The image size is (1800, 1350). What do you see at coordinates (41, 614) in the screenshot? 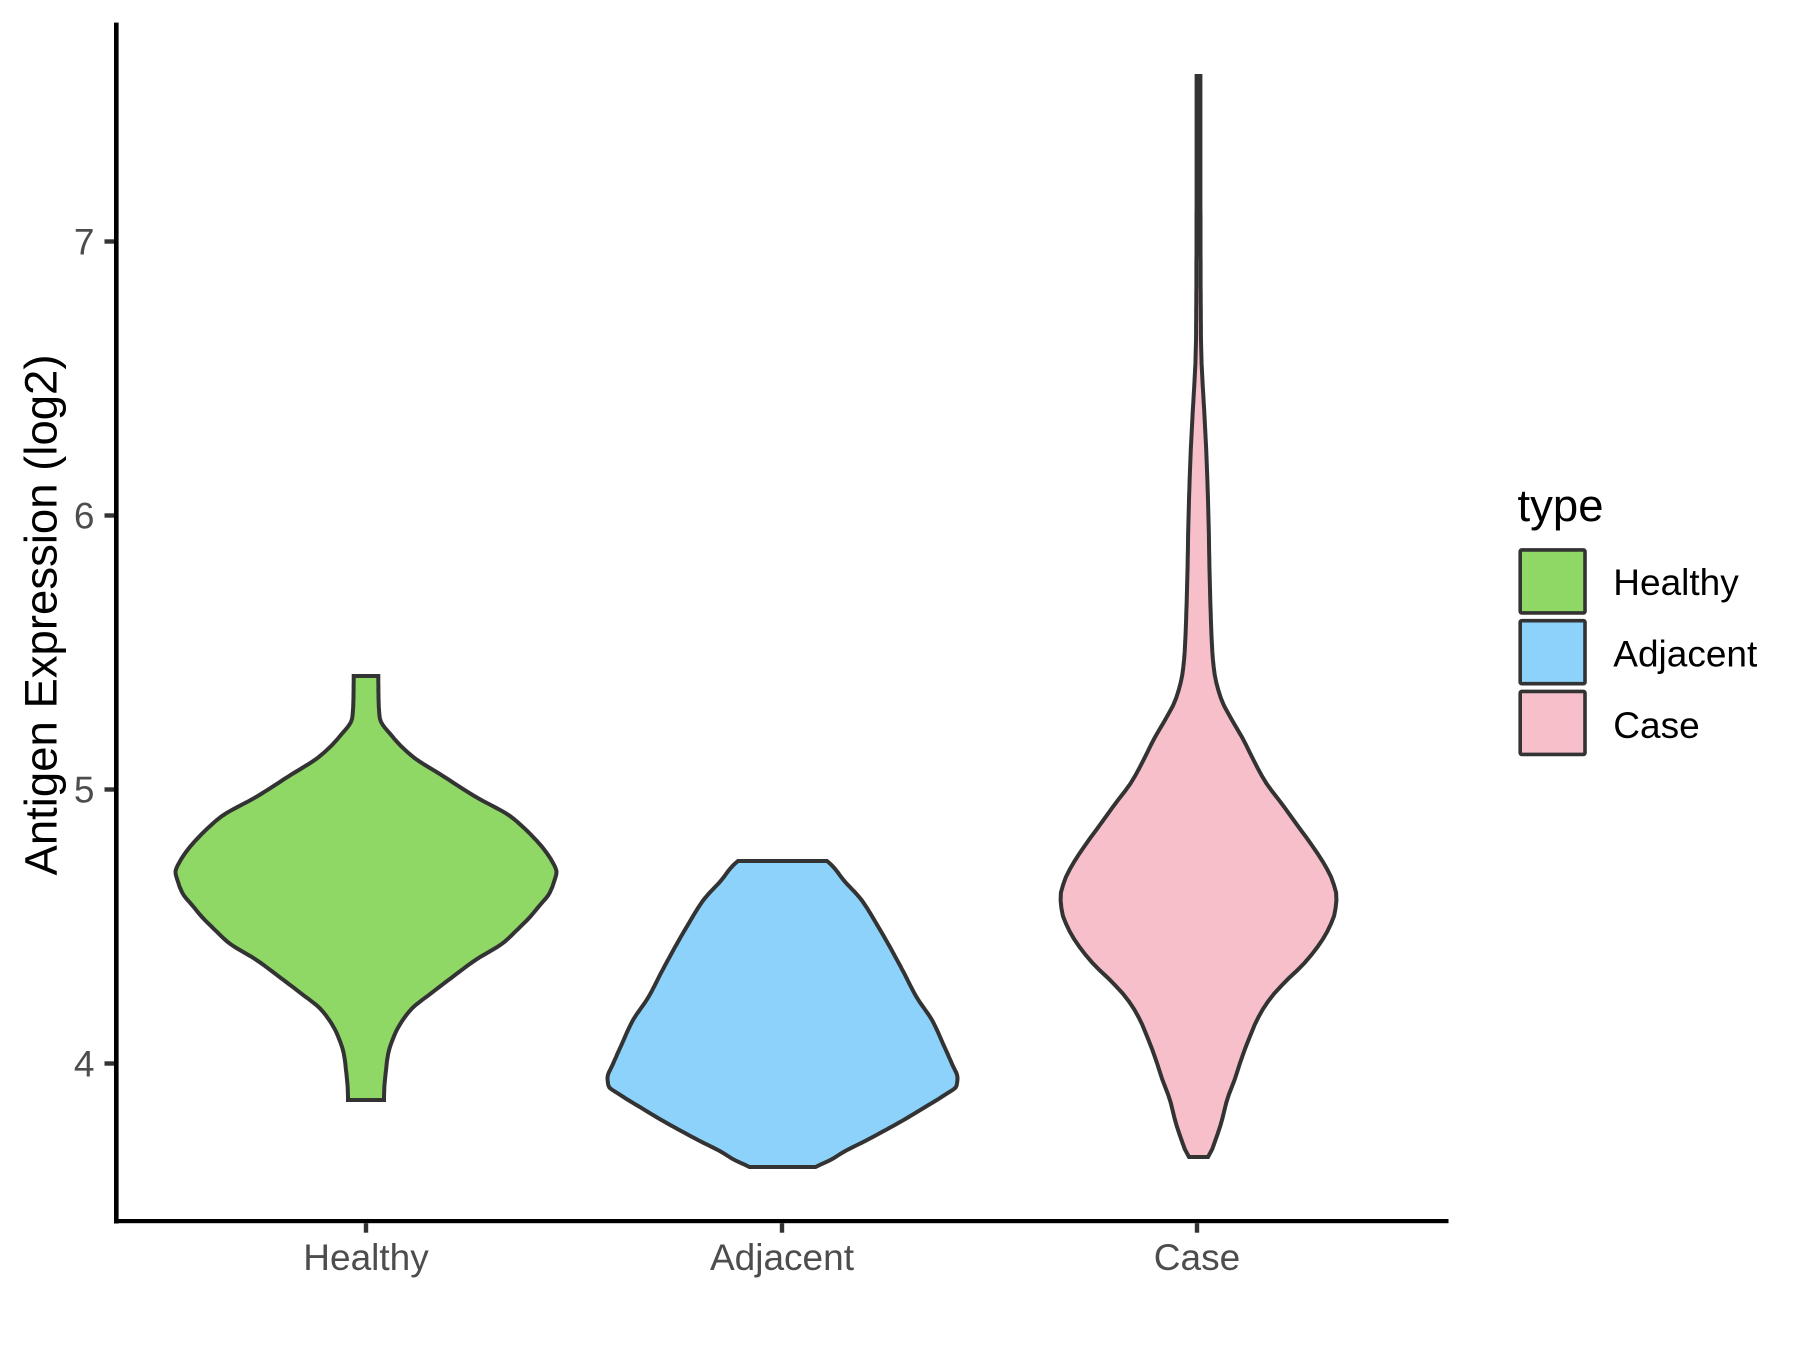
I see `svg-text: Antigen Expression (log2)` at bounding box center [41, 614].